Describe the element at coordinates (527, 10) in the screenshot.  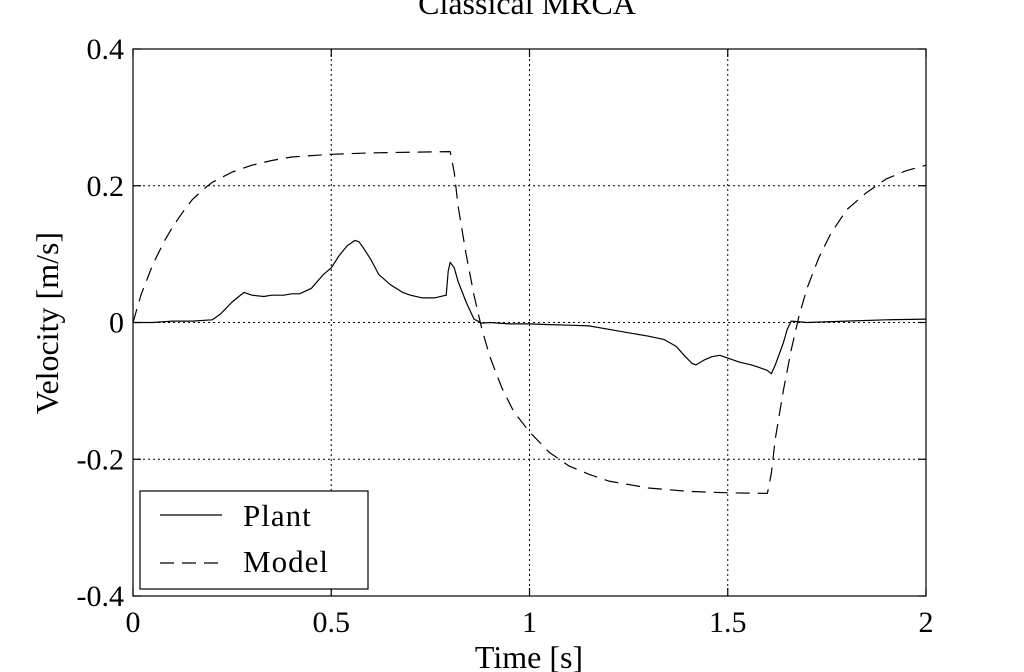
I see `chart-title: Classical MRCA` at that location.